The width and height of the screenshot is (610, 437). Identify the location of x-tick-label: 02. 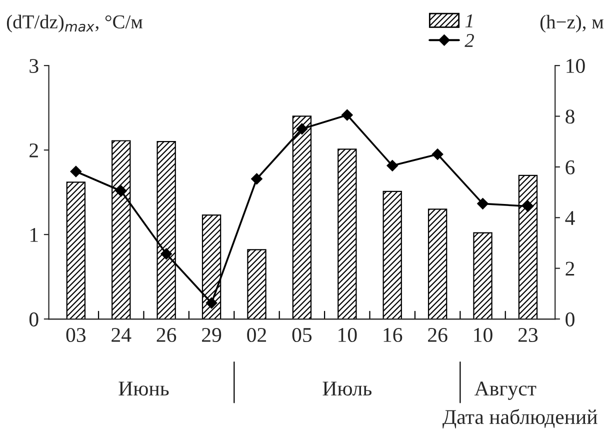
(256, 335).